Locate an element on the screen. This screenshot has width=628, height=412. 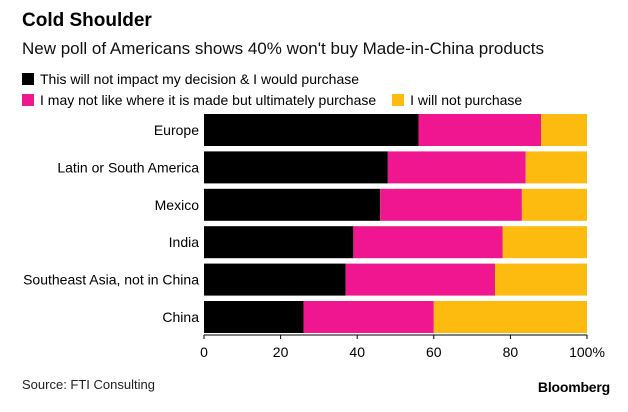
legend-item-series-3: I will not purchase is located at coordinates (457, 100).